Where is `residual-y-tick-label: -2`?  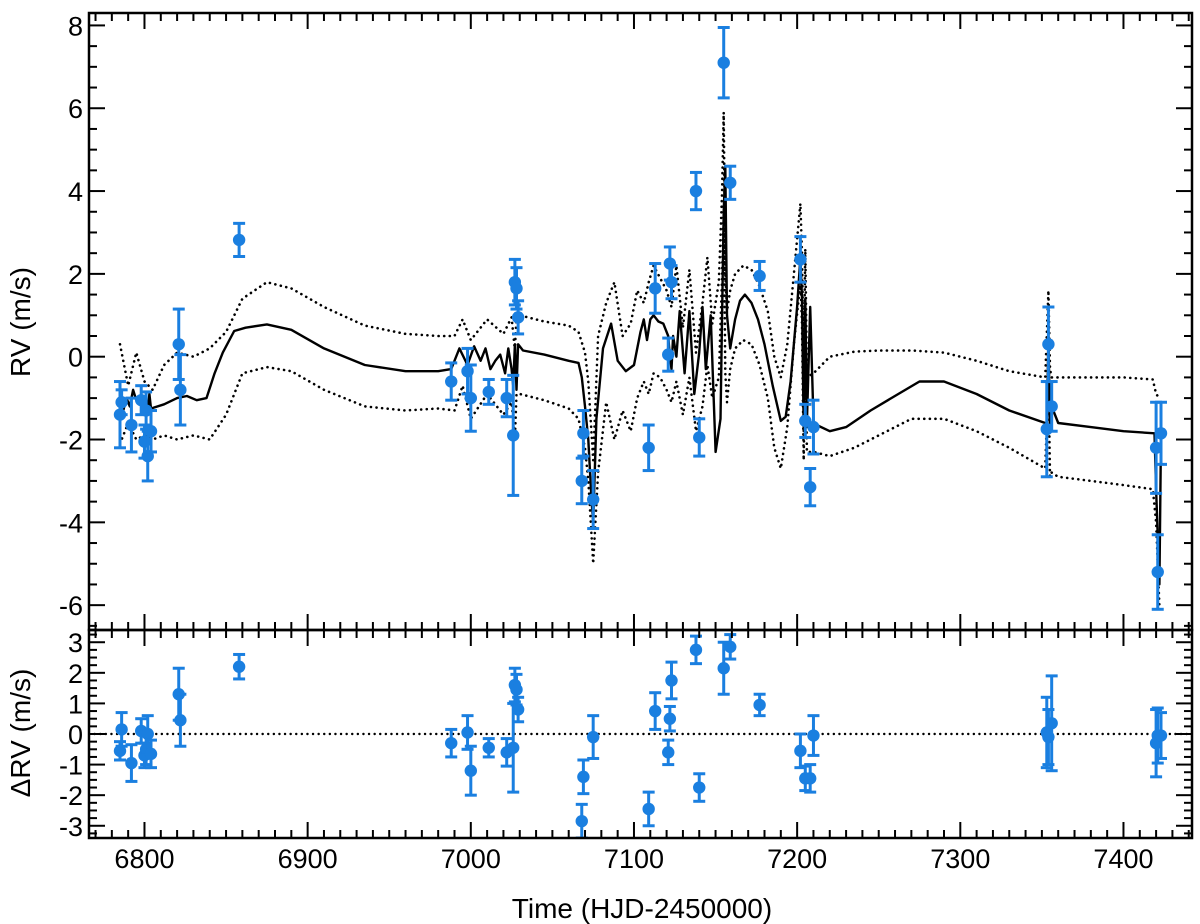 residual-y-tick-label: -2 is located at coordinates (71, 796).